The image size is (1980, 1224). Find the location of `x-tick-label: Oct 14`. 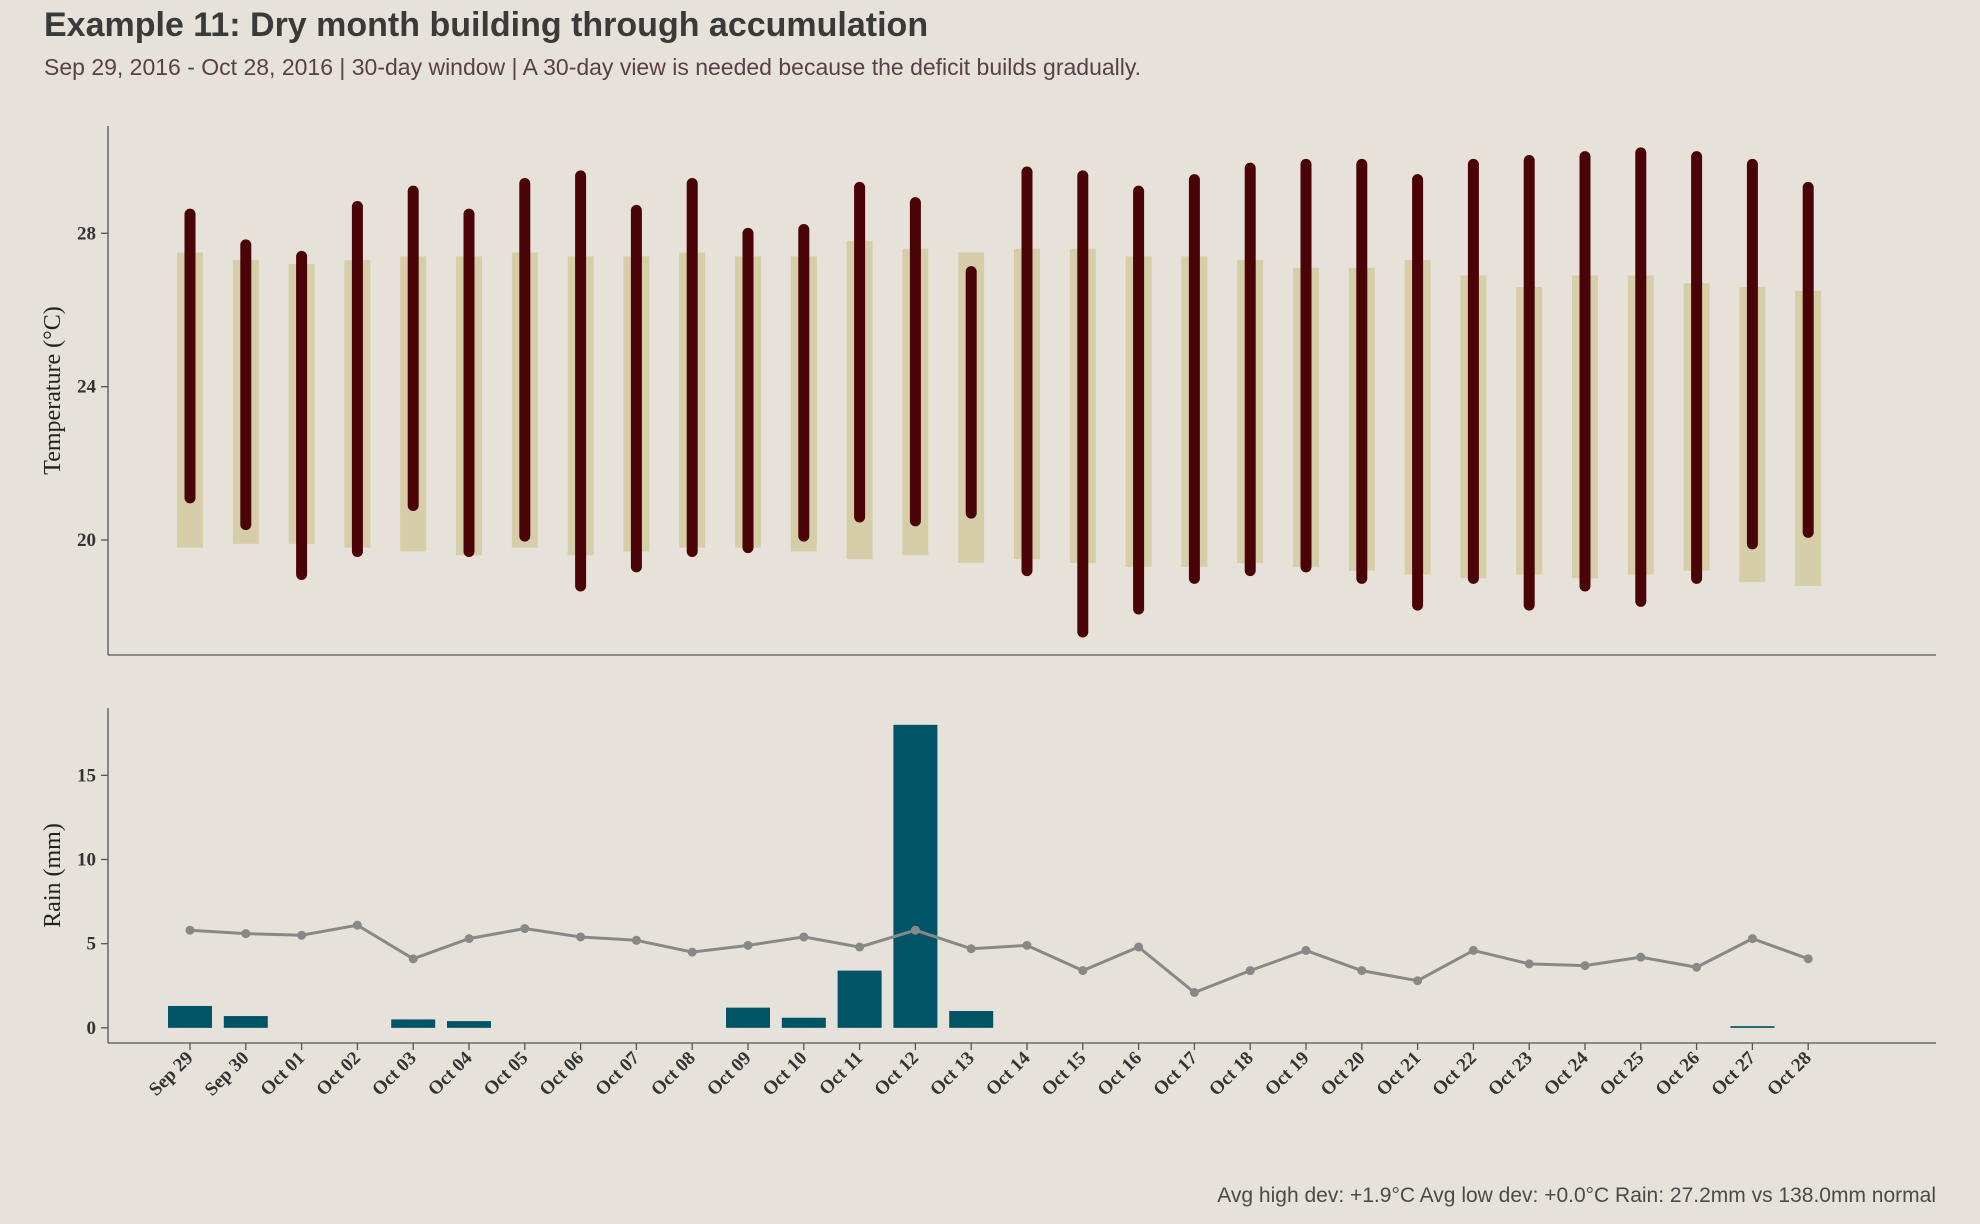

x-tick-label: Oct 14 is located at coordinates (1008, 1073).